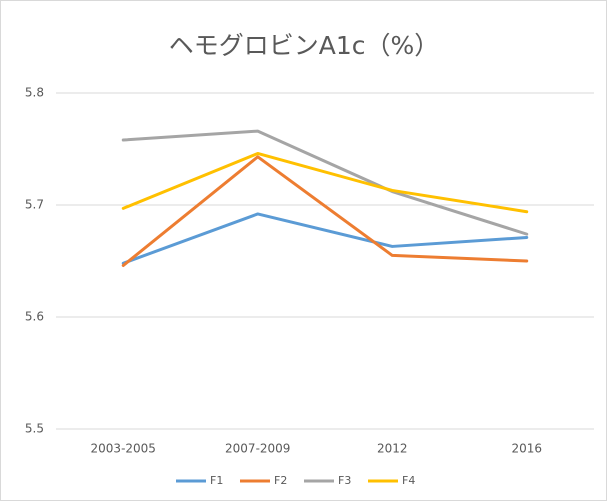 This screenshot has width=608, height=502. I want to click on x-tick-label: 2007-2009, so click(257, 449).